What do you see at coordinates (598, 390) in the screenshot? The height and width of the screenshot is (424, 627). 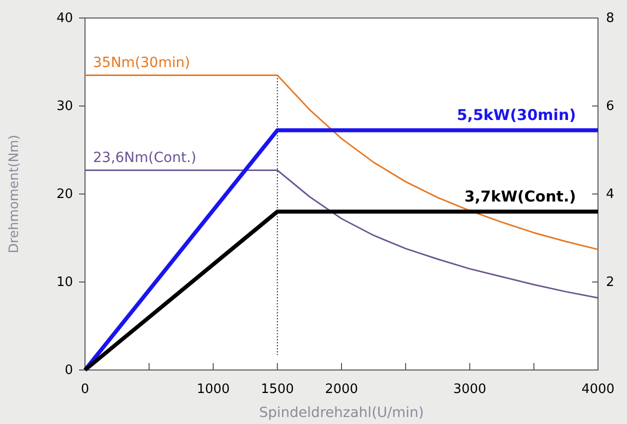 I see `x-tick-label: 4000` at bounding box center [598, 390].